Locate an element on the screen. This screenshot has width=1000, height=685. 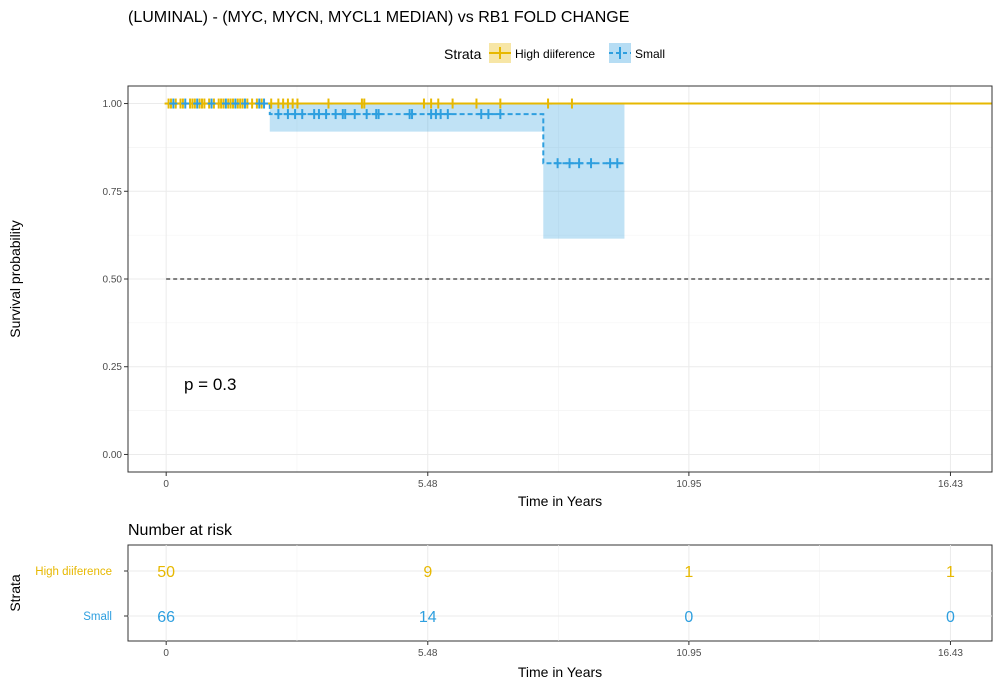
legend: Strata High diiference Small is located at coordinates (554, 53).